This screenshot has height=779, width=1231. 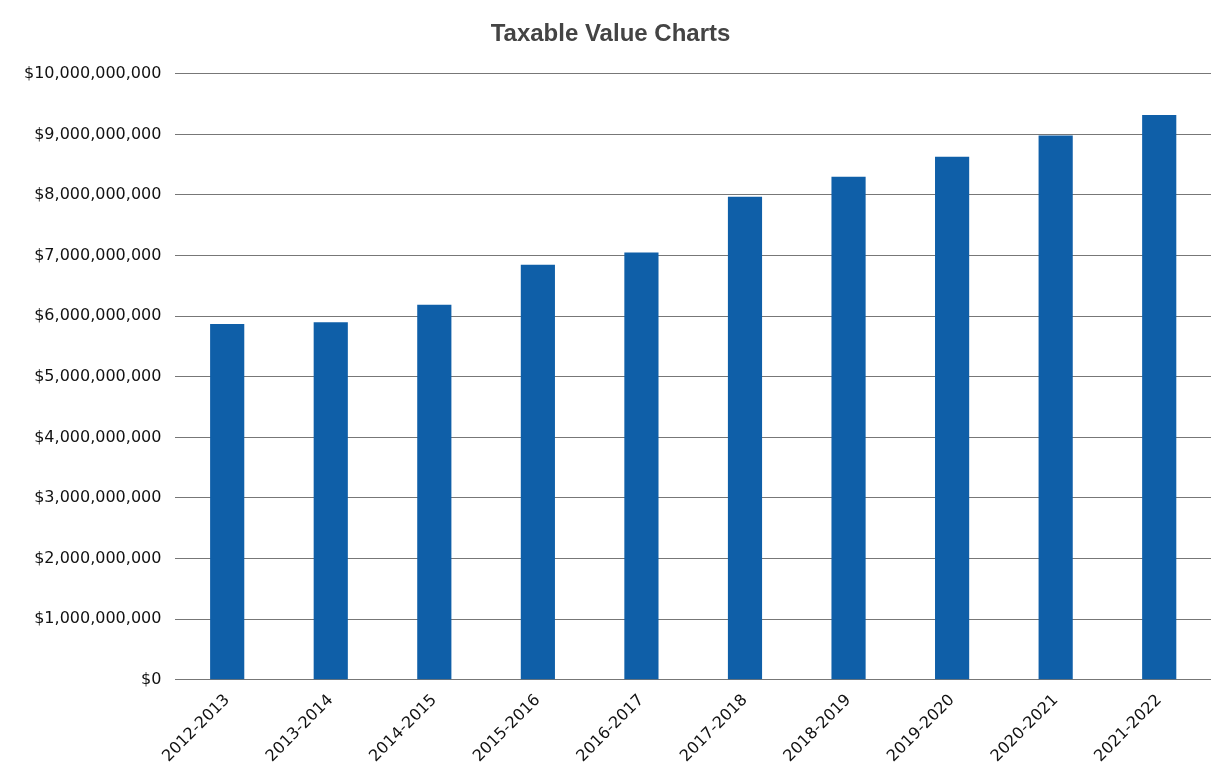 I want to click on y-tick-label: $4,000,000,000, so click(x=98, y=436).